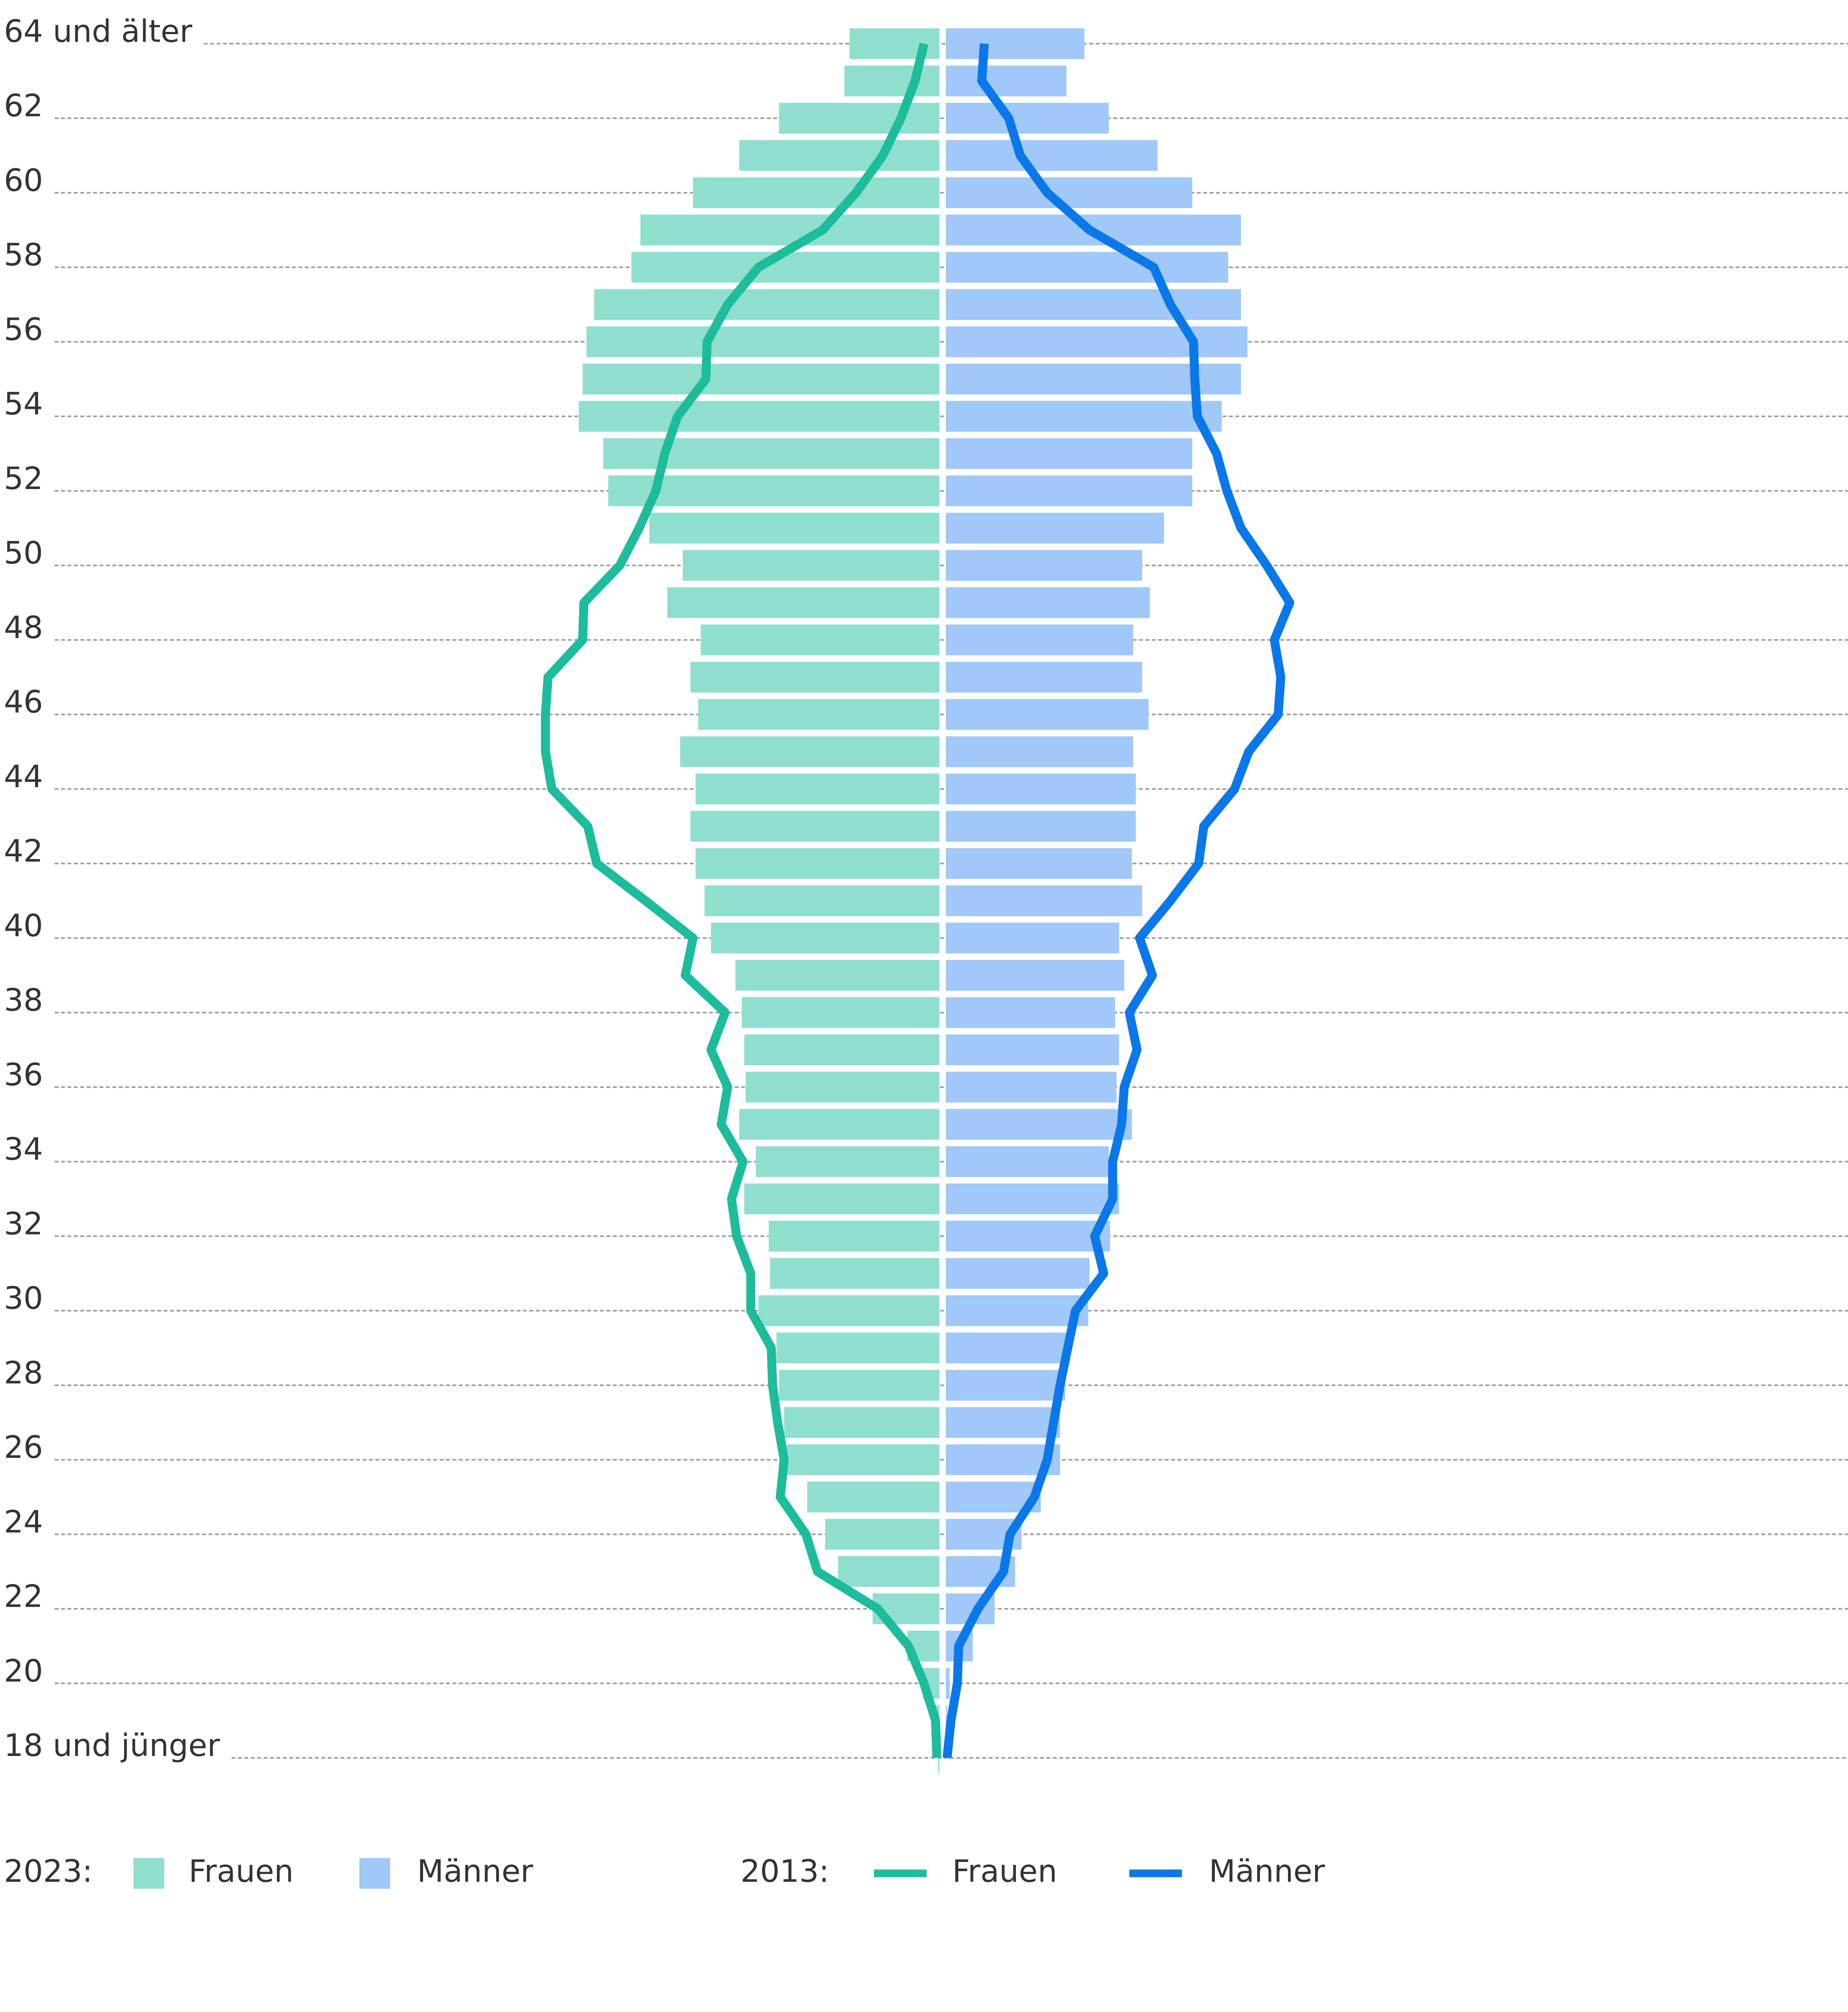  Describe the element at coordinates (23, 777) in the screenshot. I see `y-tick-label: 44` at that location.